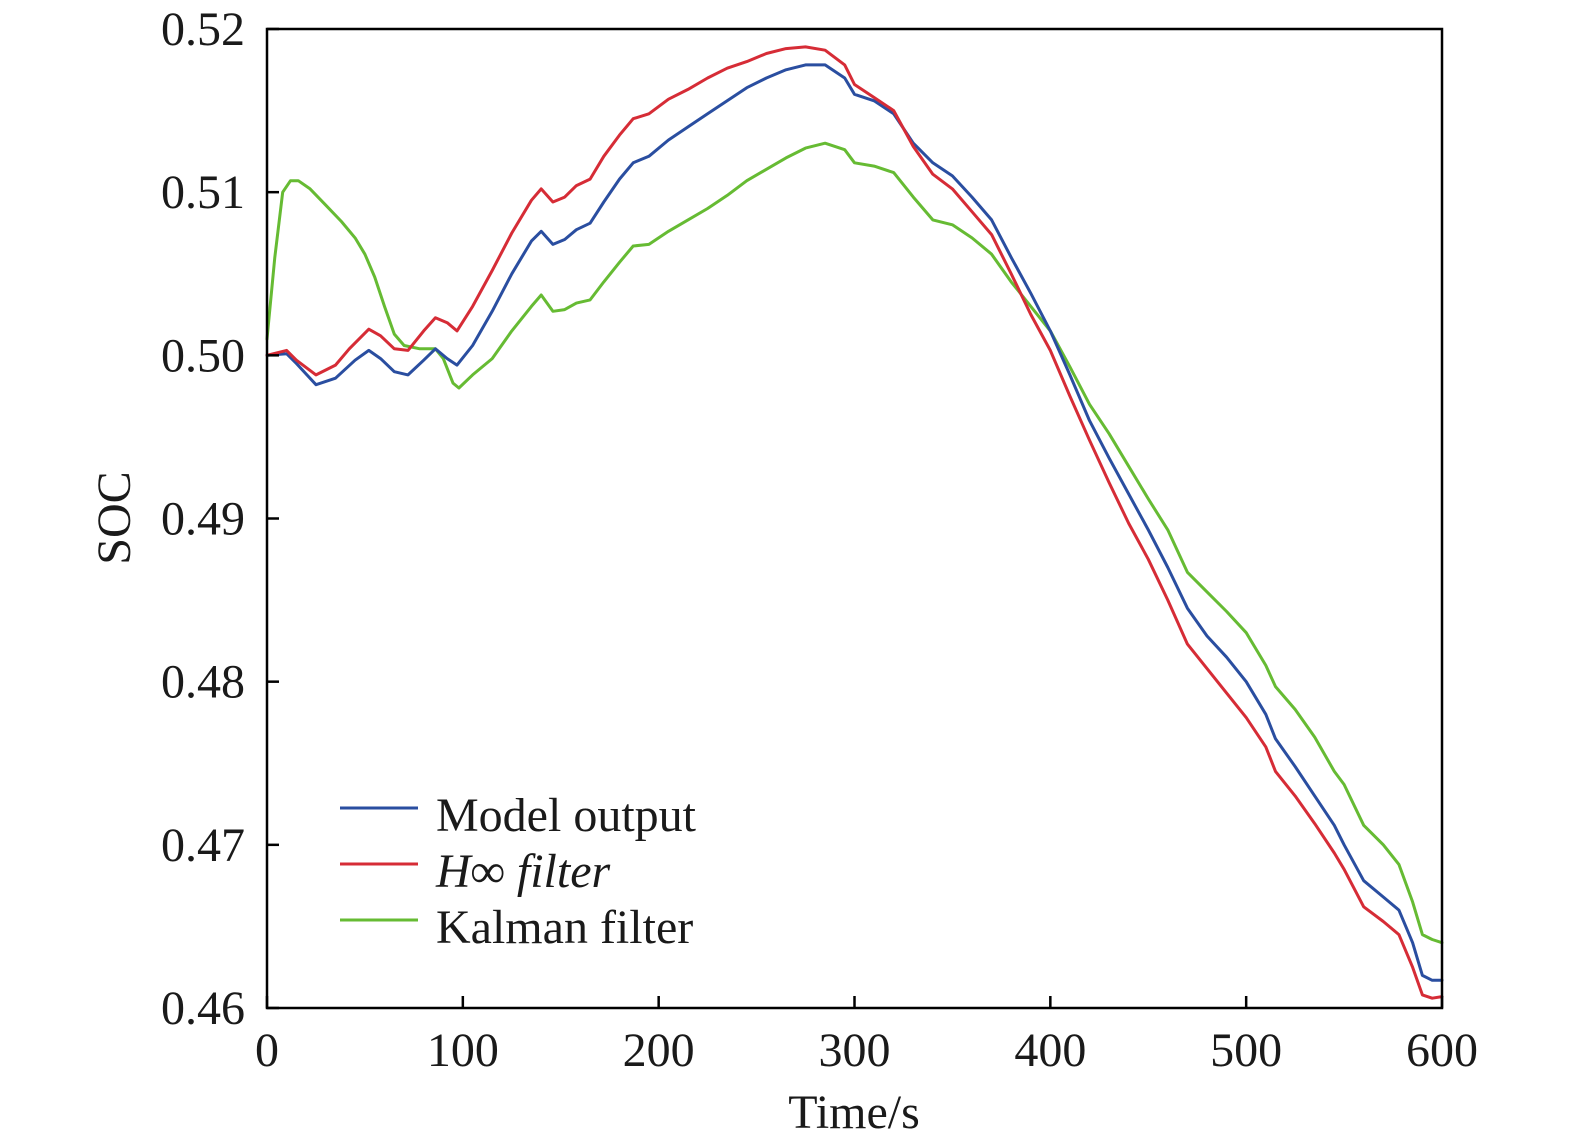  What do you see at coordinates (566, 815) in the screenshot?
I see `legend-label-model-output: Model output` at bounding box center [566, 815].